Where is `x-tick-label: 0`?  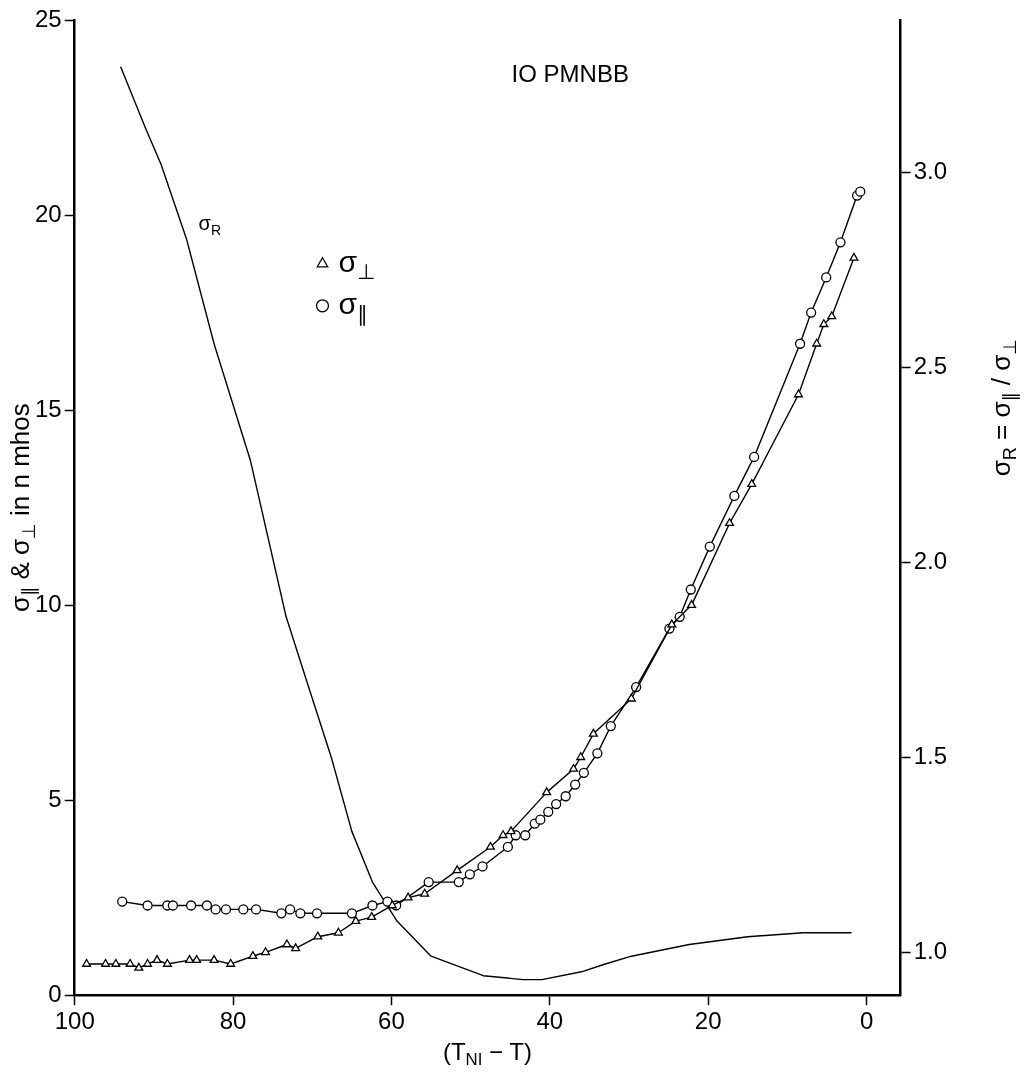 x-tick-label: 0 is located at coordinates (866, 1021).